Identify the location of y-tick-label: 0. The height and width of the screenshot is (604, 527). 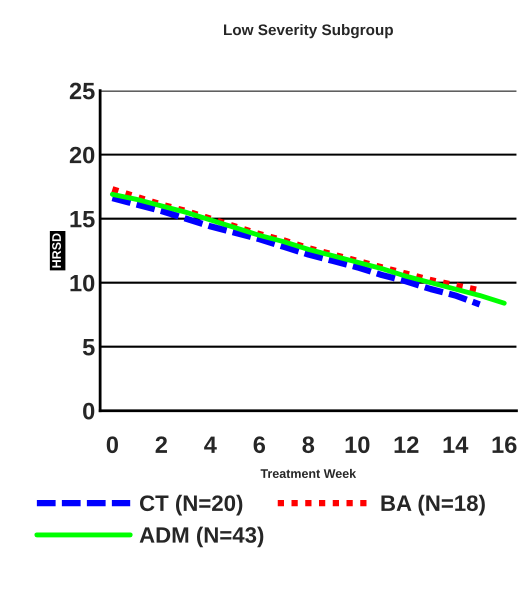
(88, 411).